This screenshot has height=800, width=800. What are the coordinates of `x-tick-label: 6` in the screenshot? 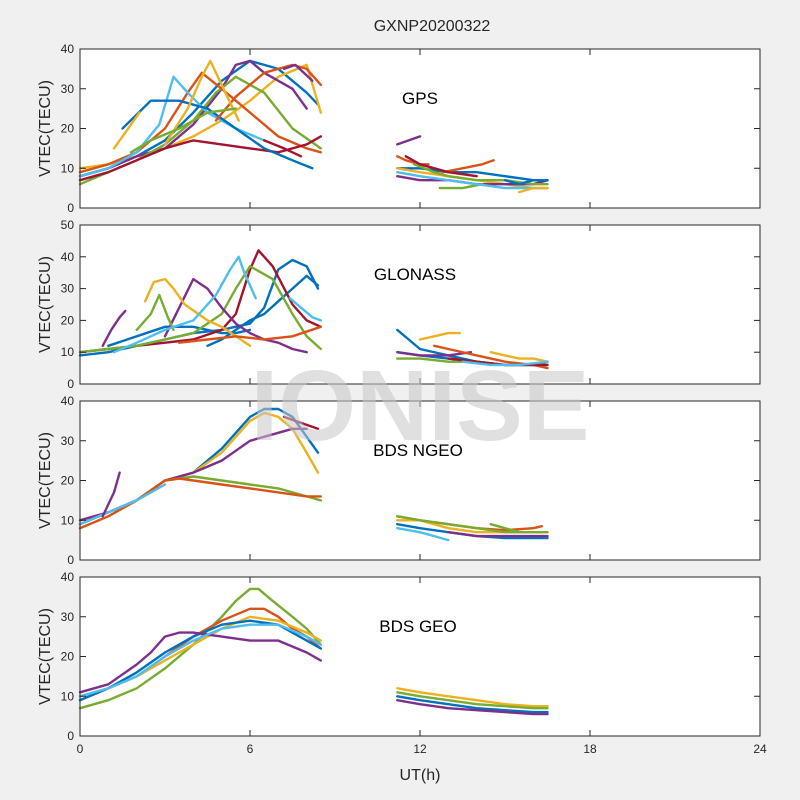 It's located at (250, 749).